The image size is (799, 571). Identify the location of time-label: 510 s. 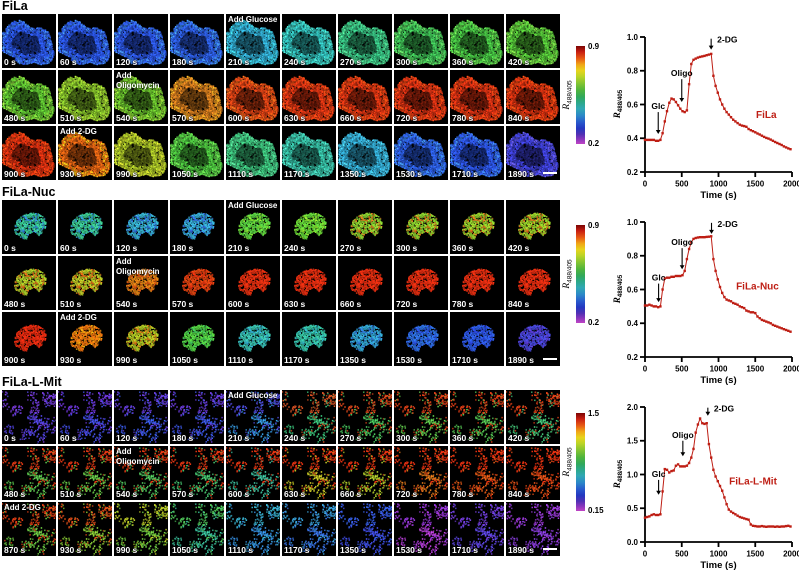
(71, 304).